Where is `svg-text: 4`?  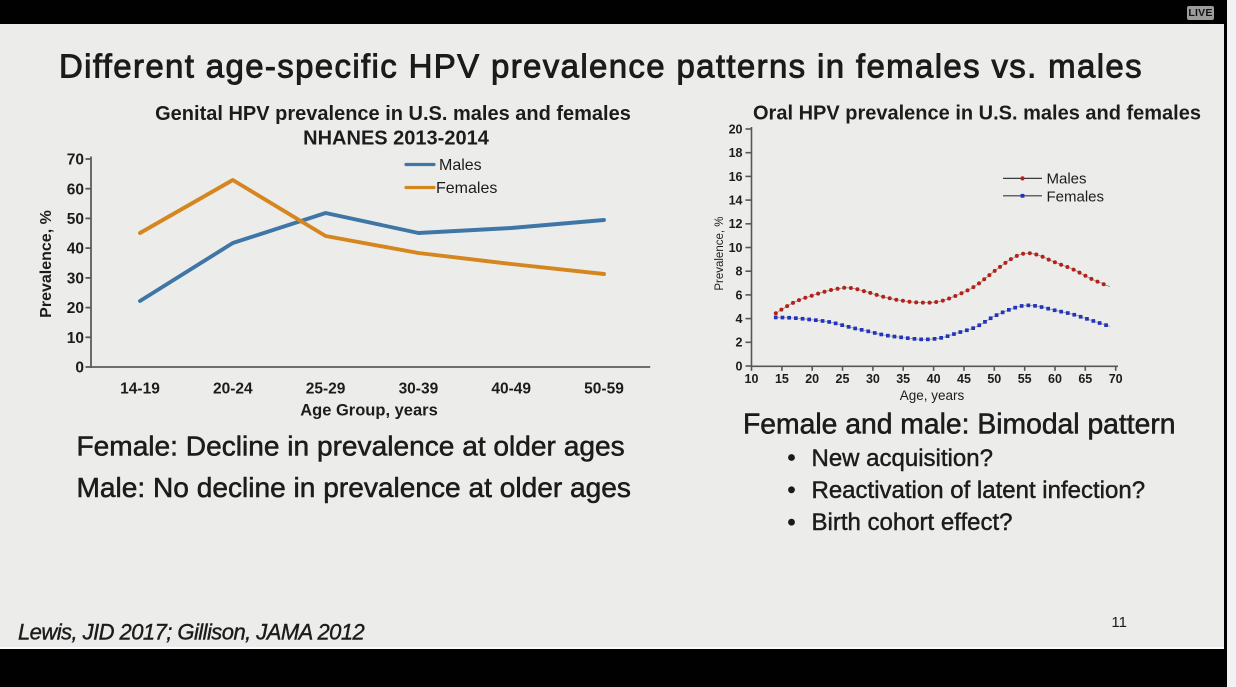 svg-text: 4 is located at coordinates (739, 319).